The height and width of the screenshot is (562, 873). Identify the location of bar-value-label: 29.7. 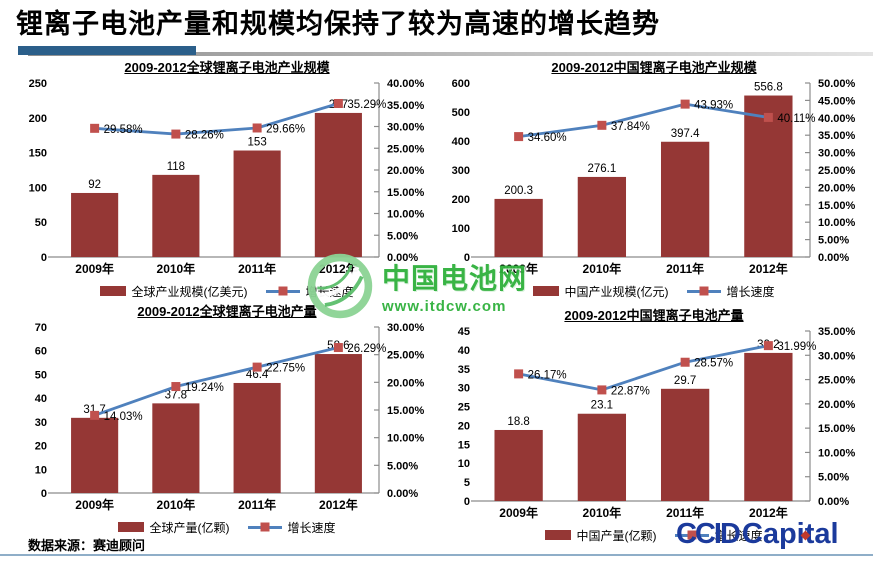
(685, 381).